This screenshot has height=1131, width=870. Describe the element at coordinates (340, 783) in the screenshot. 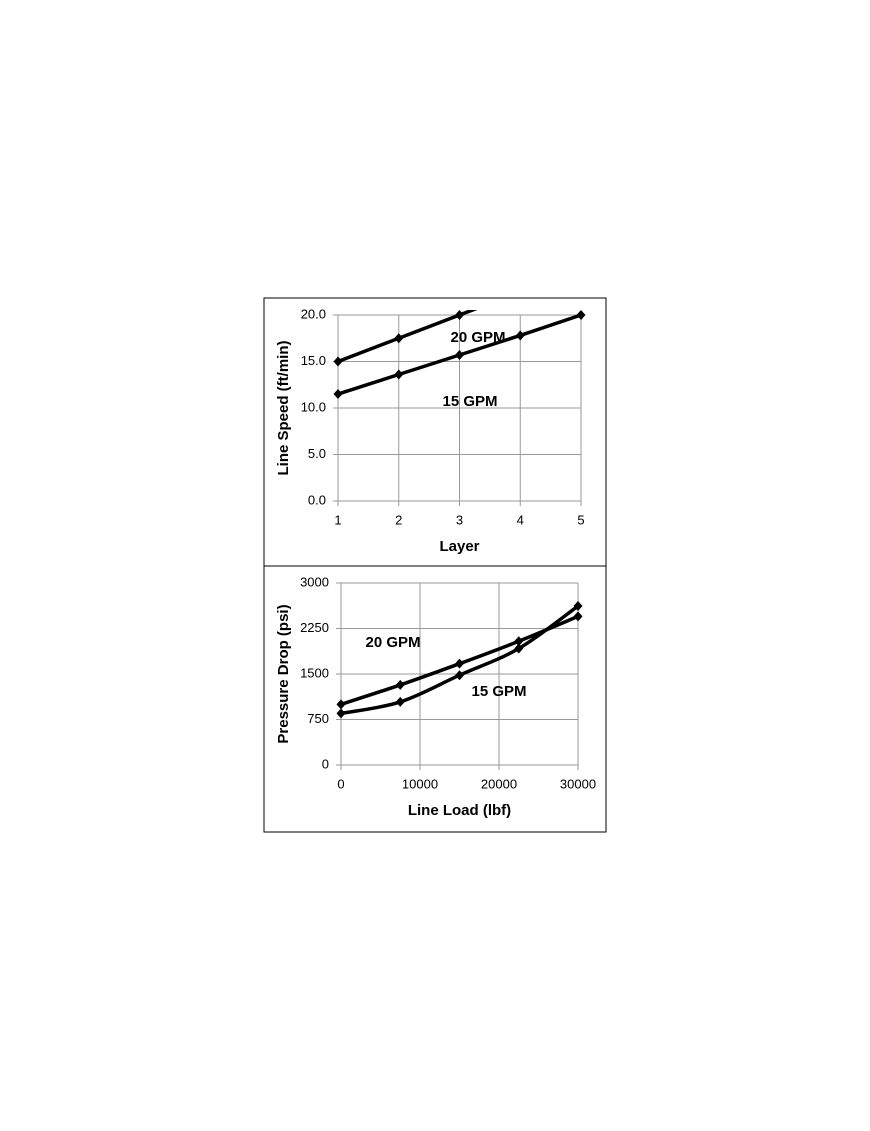

I see `x-tick-label: 0` at that location.